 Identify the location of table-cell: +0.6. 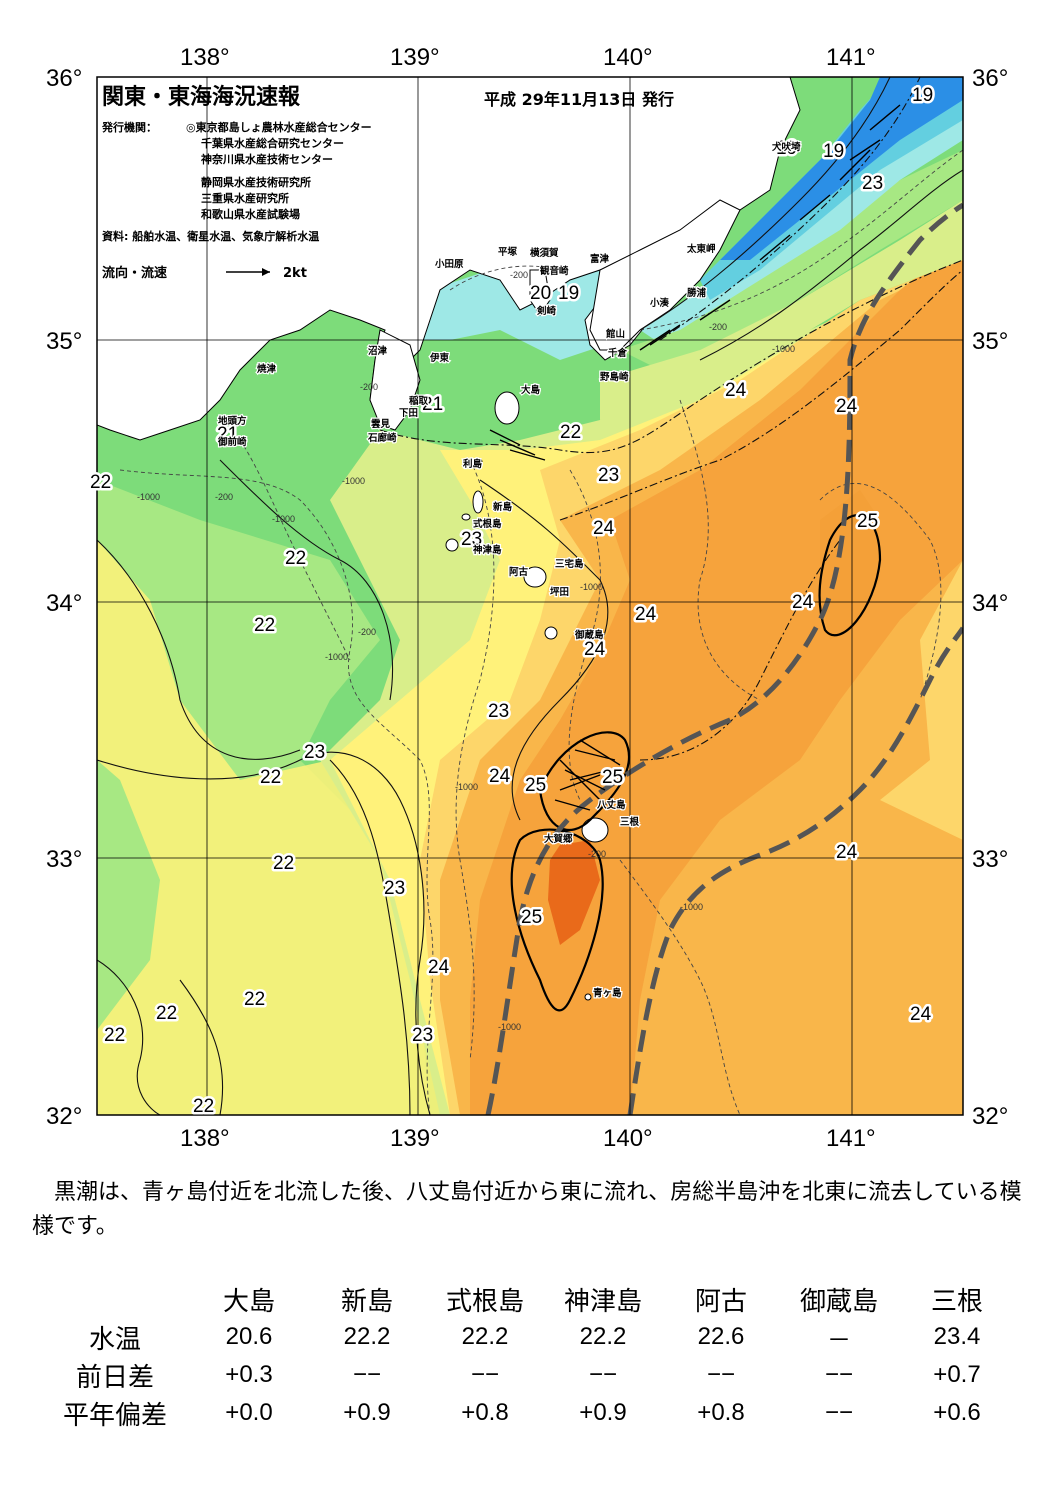
(957, 1412).